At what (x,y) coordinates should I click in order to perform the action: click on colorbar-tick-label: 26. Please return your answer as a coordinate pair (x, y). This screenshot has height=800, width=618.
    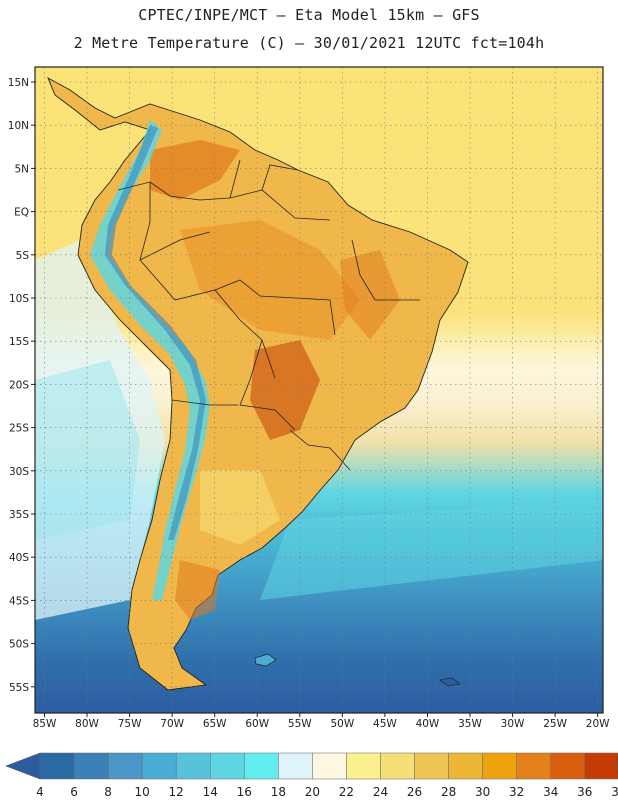
    Looking at the image, I should click on (414, 792).